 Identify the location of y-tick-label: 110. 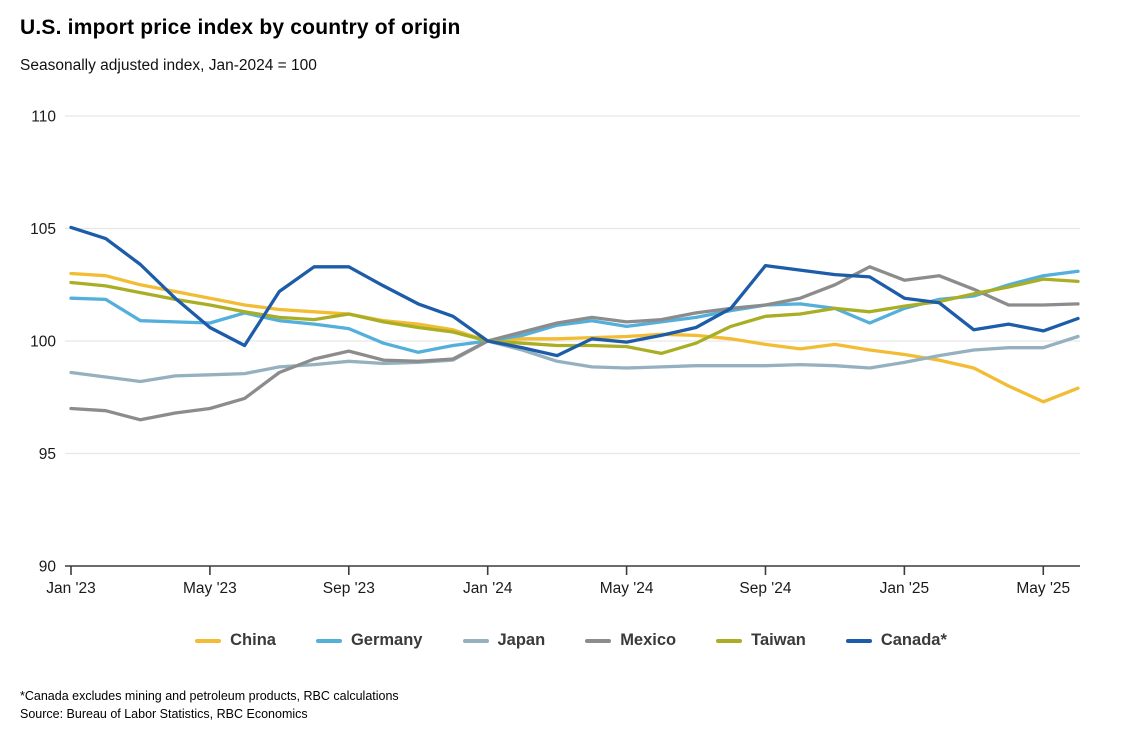
(43, 117).